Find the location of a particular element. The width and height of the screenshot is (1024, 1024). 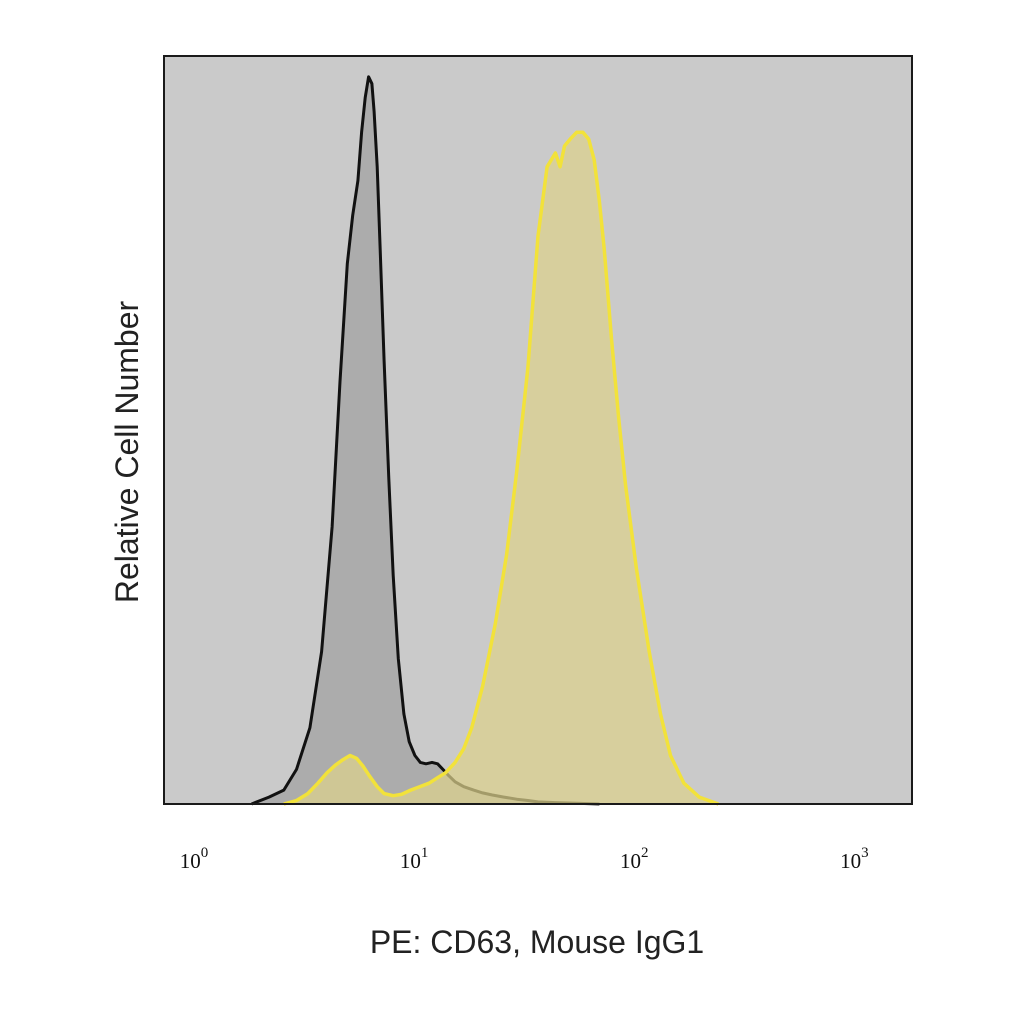

x-tick-label-3: 10³ is located at coordinates (854, 859).